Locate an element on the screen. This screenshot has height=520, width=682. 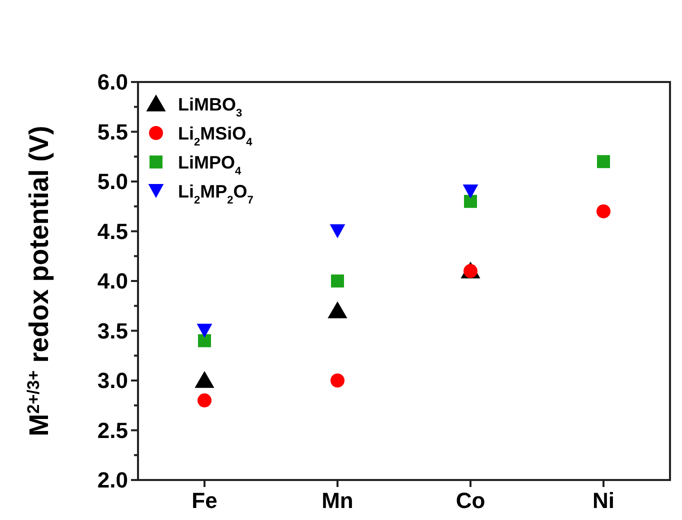
legend-label: LiMBO$_{3}$ is located at coordinates (210, 107).